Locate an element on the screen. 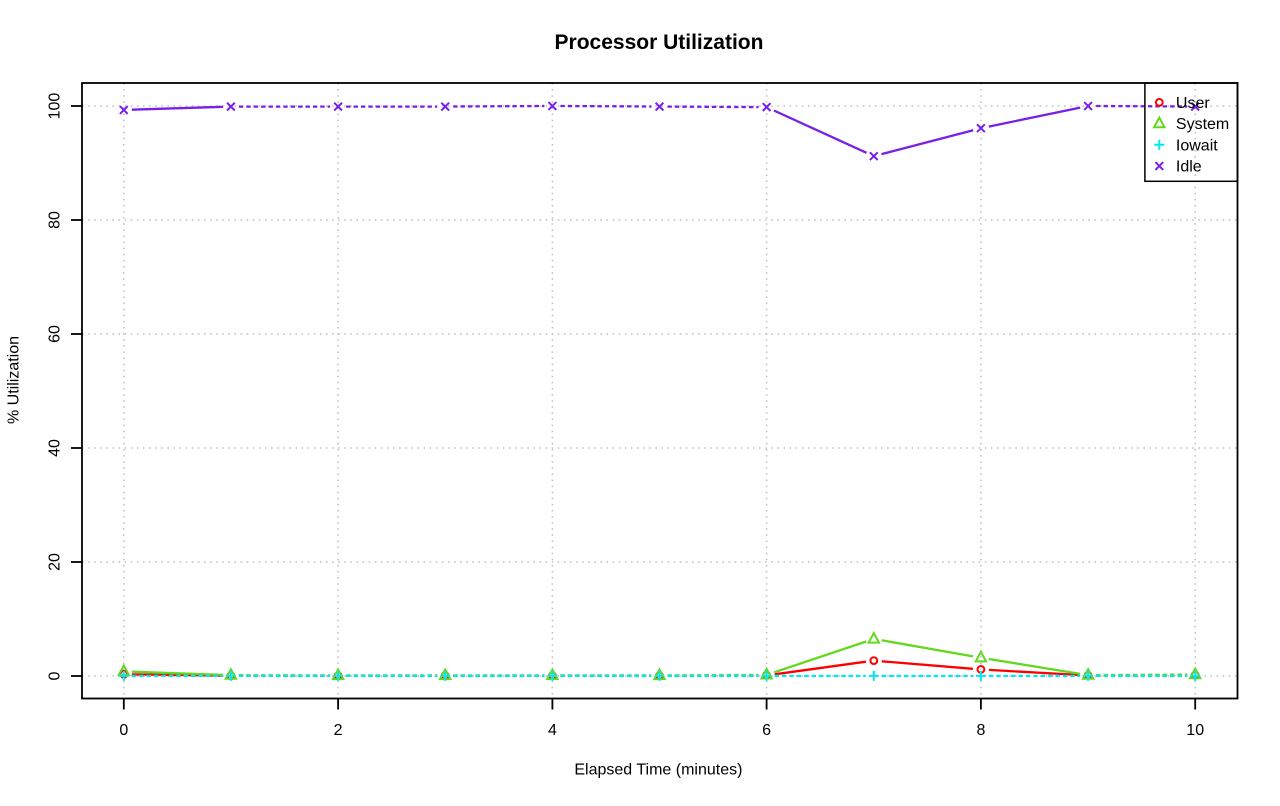 Image resolution: width=1280 pixels, height=806 pixels. svg-text: 60 is located at coordinates (55, 334).